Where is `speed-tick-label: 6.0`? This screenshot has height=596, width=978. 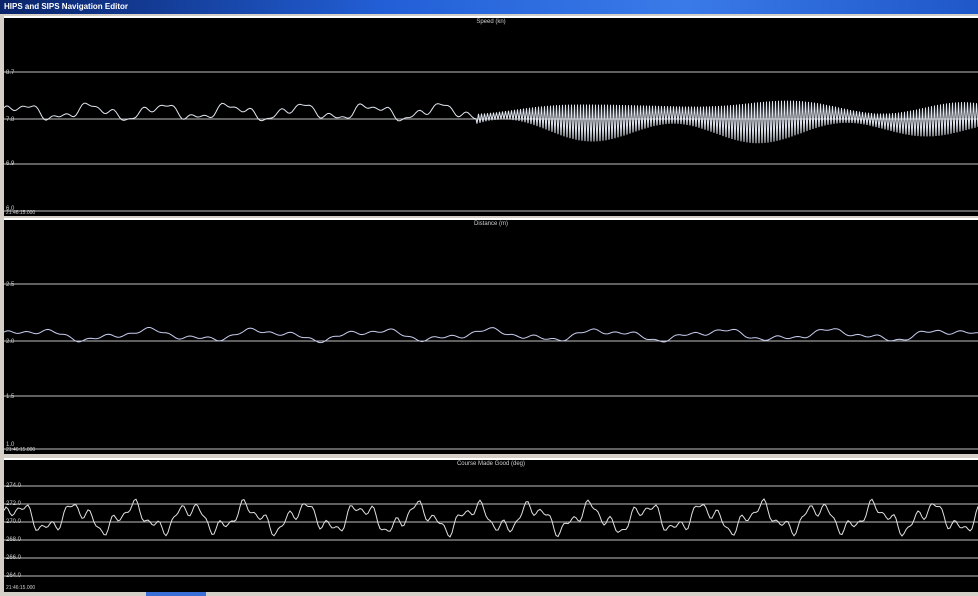 speed-tick-label: 6.0 is located at coordinates (10, 209).